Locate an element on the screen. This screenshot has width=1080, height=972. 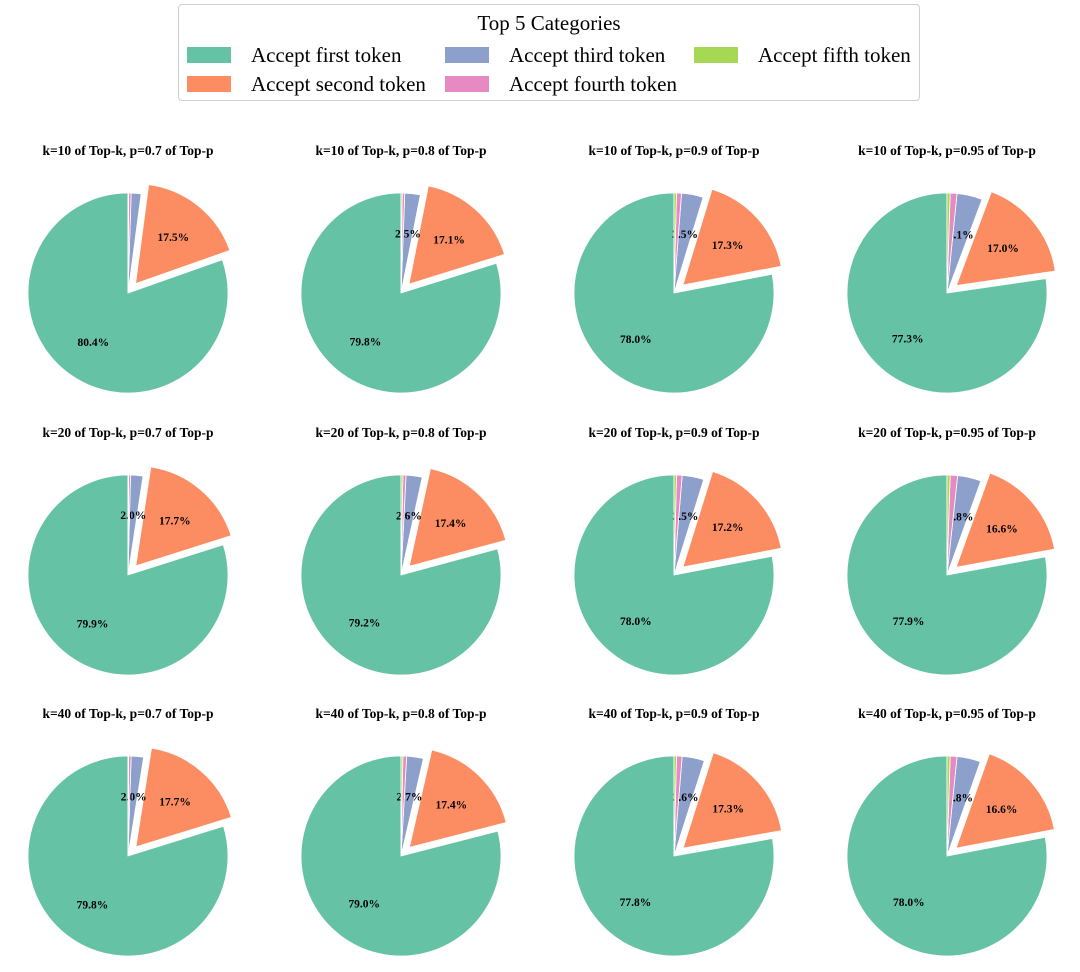
pie-label-third: 2.7% is located at coordinates (410, 798).